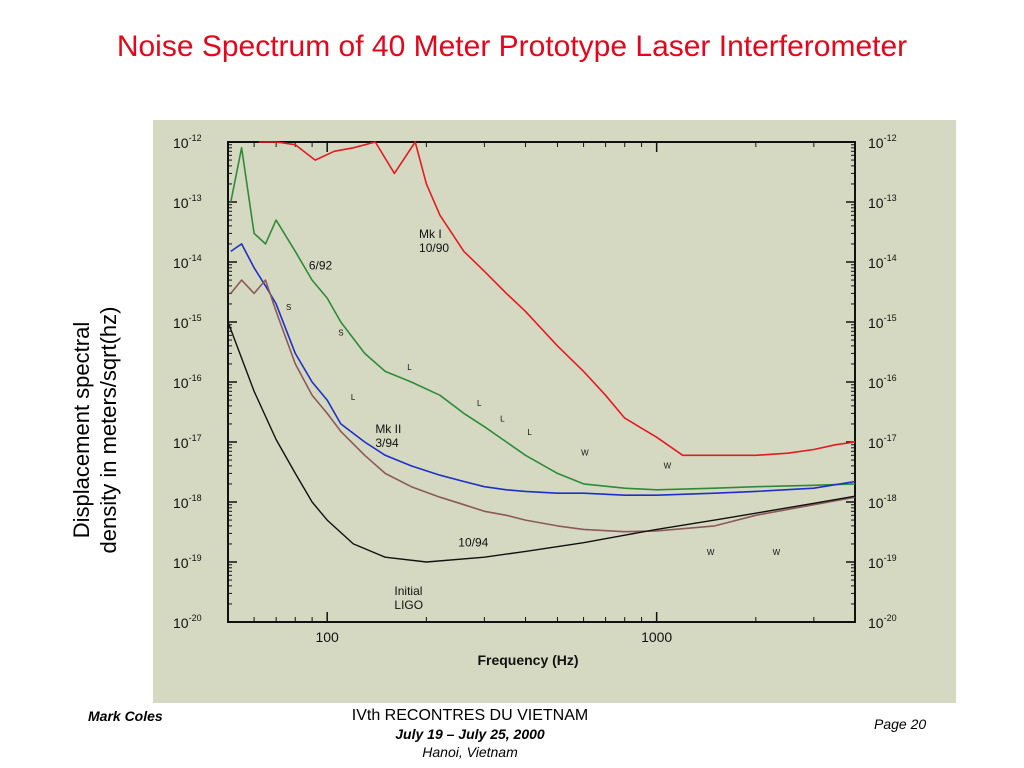  Describe the element at coordinates (187, 322) in the screenshot. I see `y-tick-label-left: 10-15` at that location.